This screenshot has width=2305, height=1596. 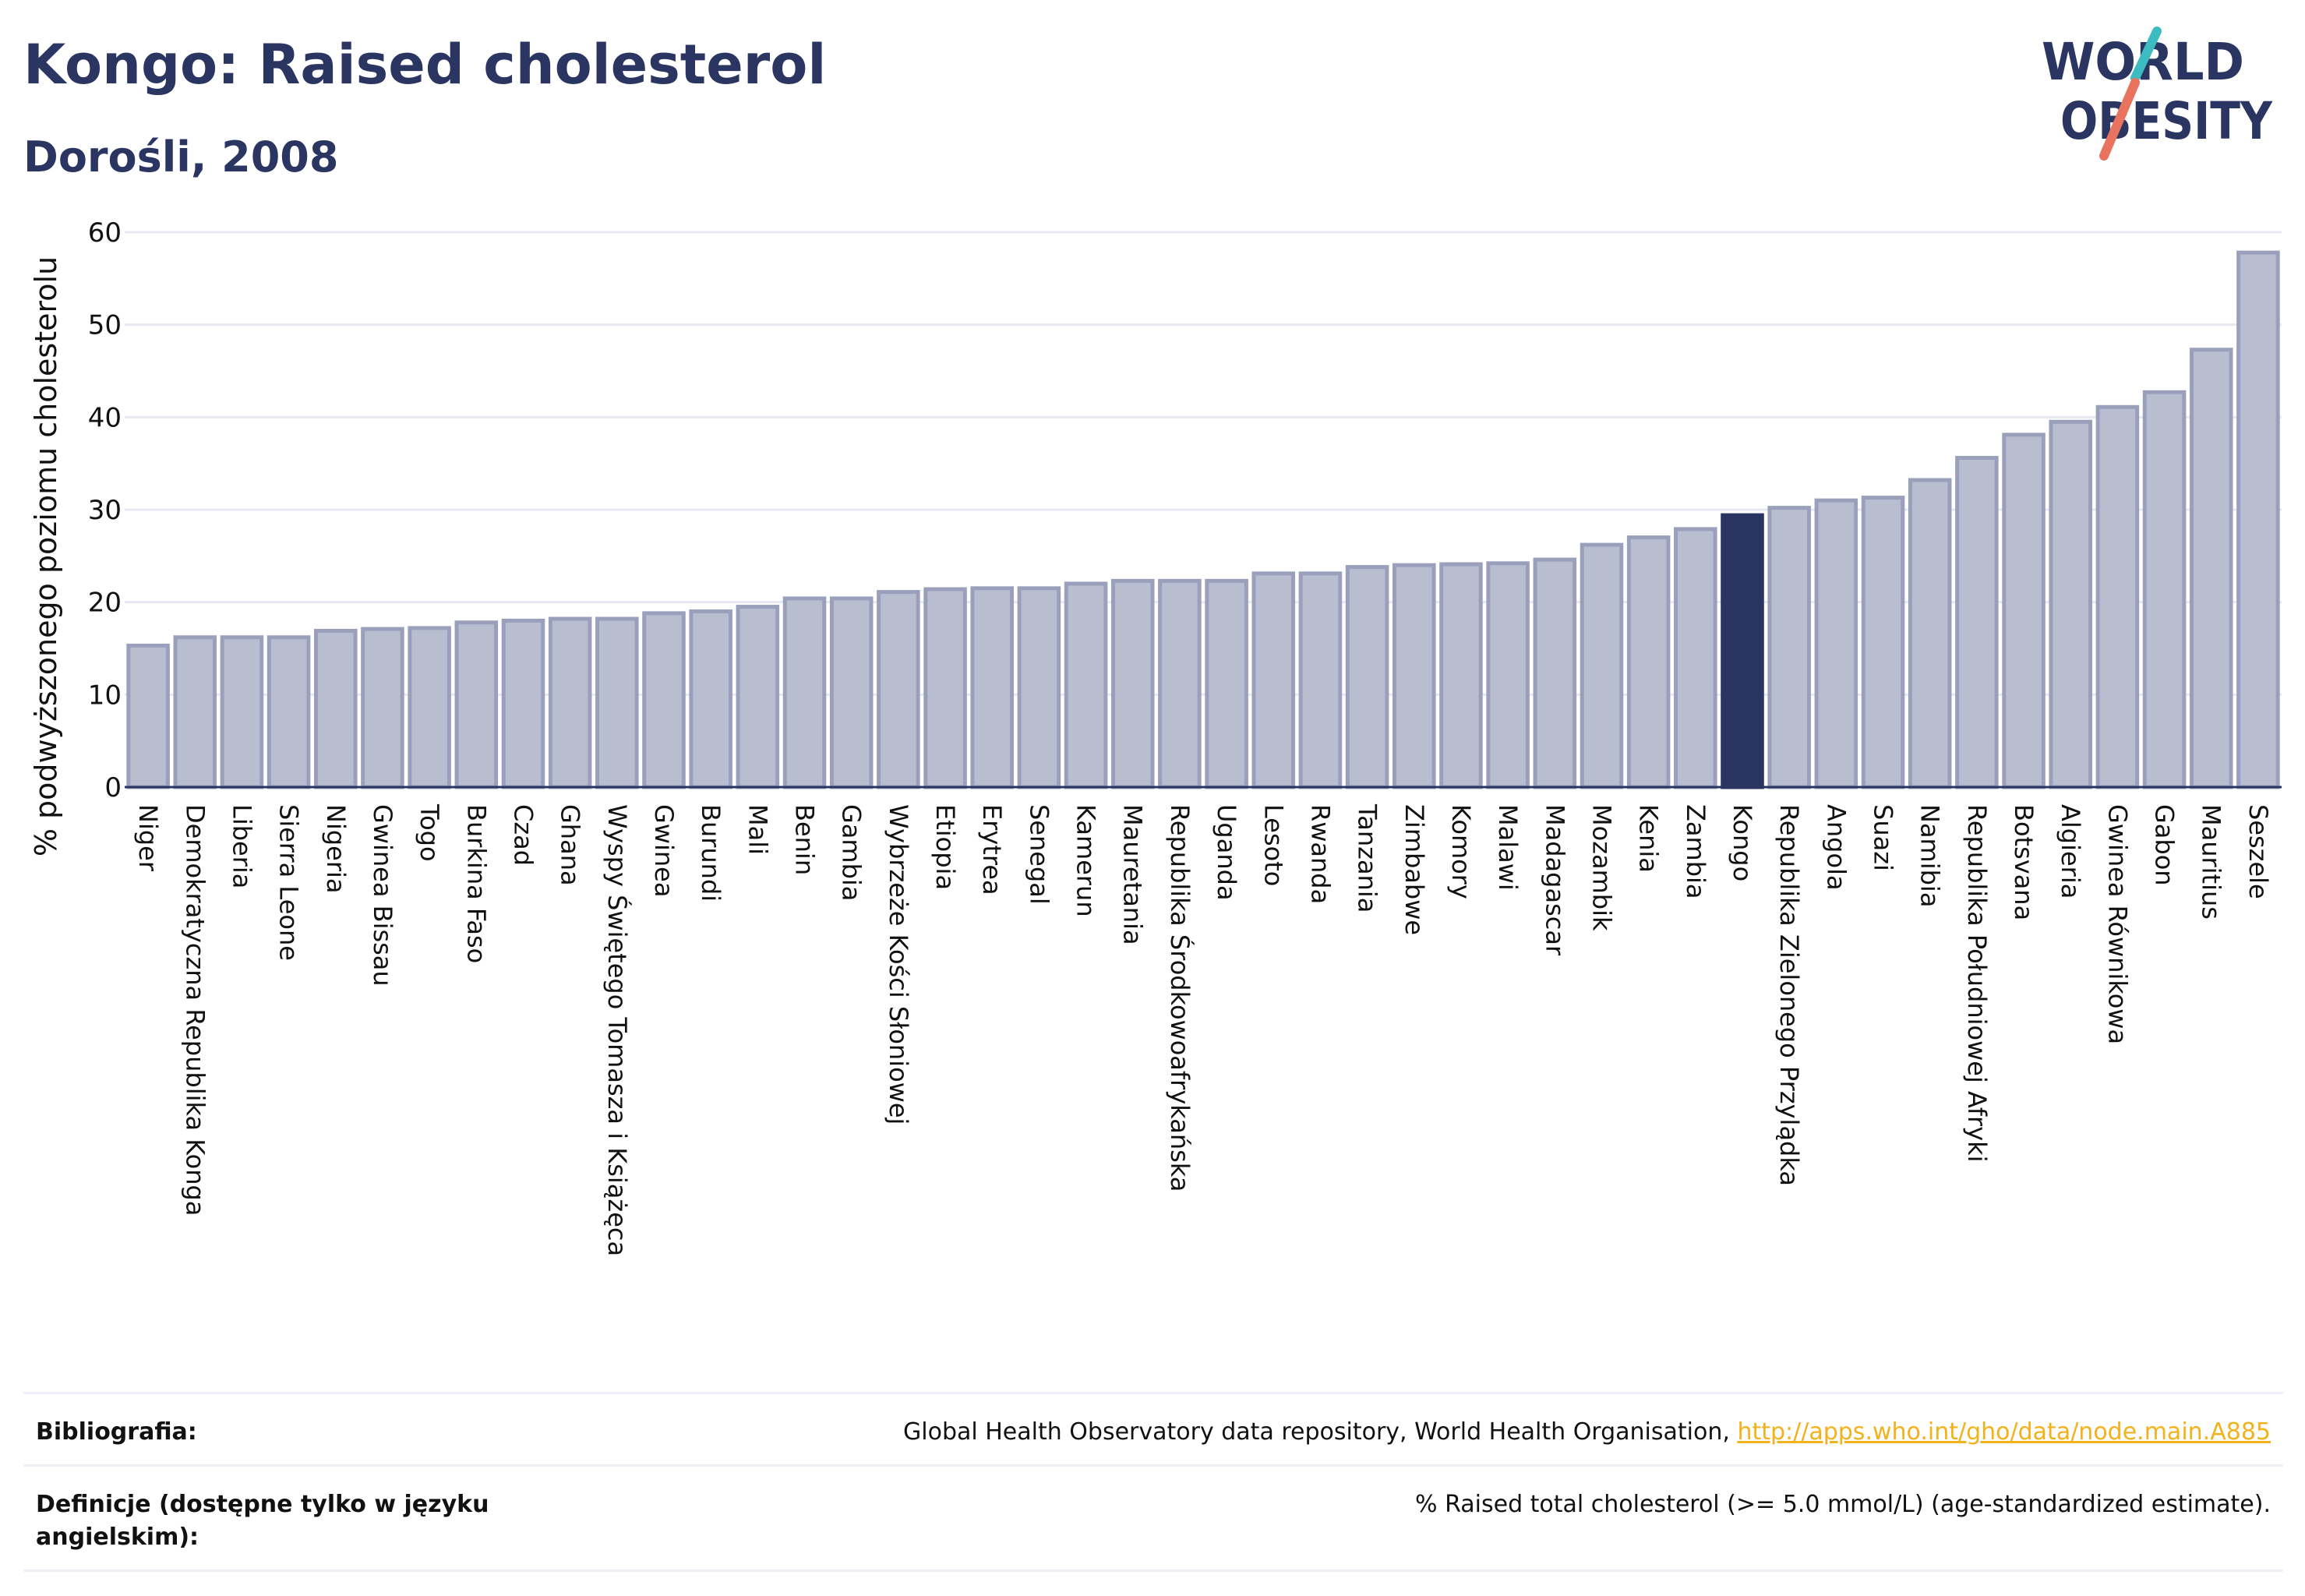 What do you see at coordinates (570, 845) in the screenshot?
I see `x-tick-label: Ghana` at bounding box center [570, 845].